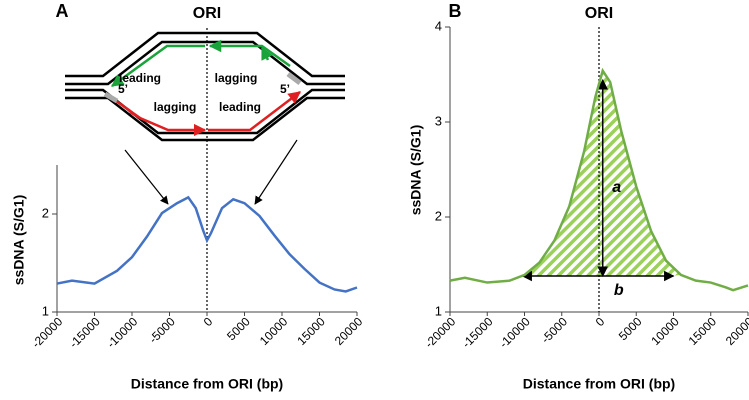 Image resolution: width=749 pixels, height=400 pixels. Describe the element at coordinates (202, 88) in the screenshot. I see `strands` at that location.